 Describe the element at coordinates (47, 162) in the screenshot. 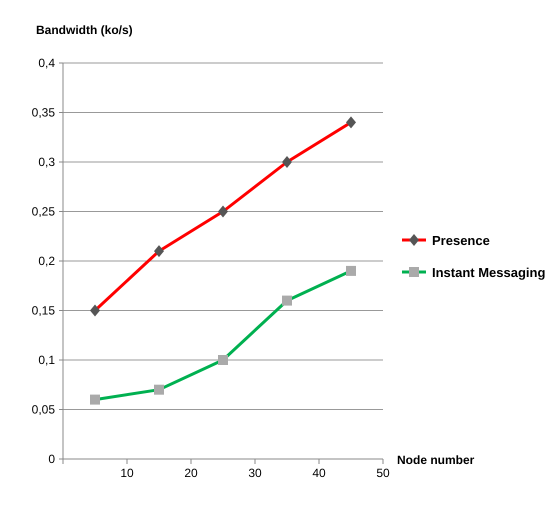

I see `y-tick-label: 0,3` at that location.